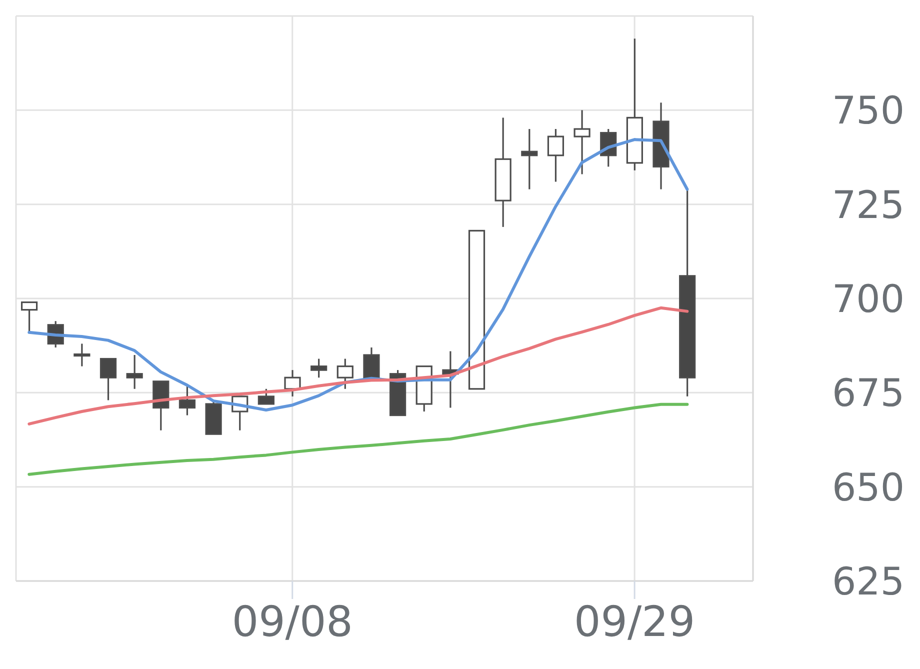 Image resolution: width=920 pixels, height=669 pixels. Describe the element at coordinates (868, 393) in the screenshot. I see `y-tick-label: 675` at that location.